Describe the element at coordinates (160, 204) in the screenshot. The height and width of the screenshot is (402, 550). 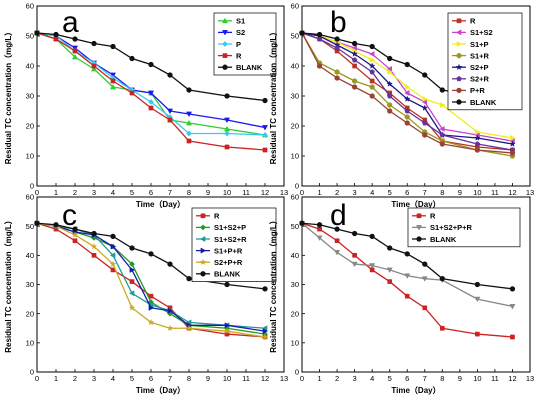
I see `x-axis-title: Time（Day）` at that location.